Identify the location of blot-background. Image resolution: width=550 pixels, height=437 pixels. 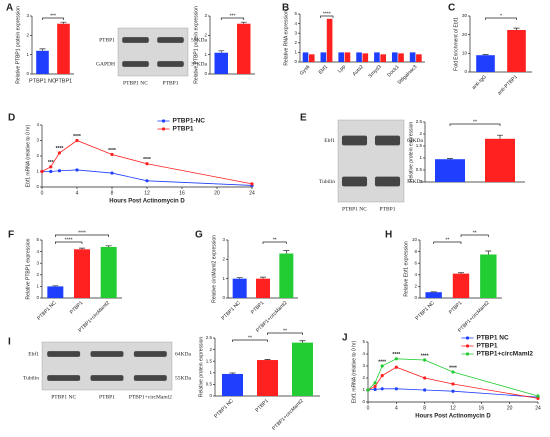
(153, 52).